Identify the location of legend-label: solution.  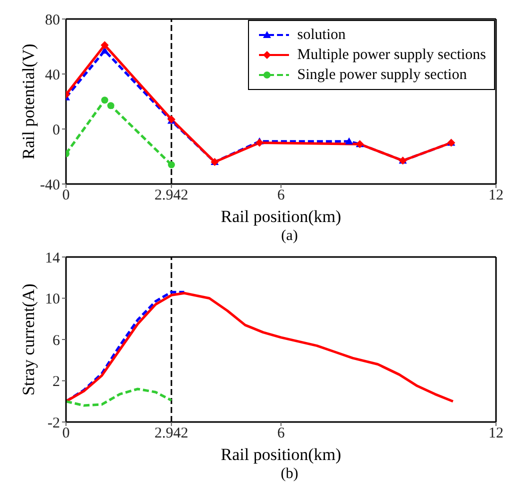
(321, 35).